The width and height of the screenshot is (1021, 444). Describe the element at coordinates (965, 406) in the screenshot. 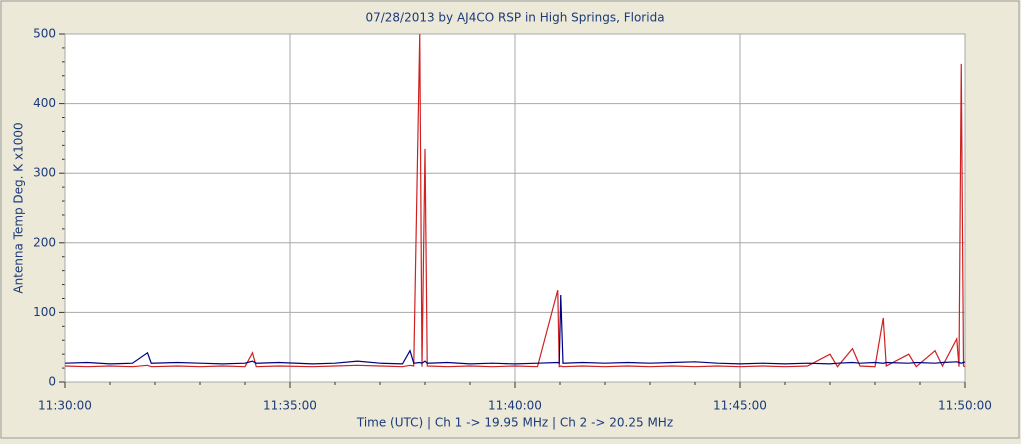

I see `x-tick-label: 11:50:00` at that location.